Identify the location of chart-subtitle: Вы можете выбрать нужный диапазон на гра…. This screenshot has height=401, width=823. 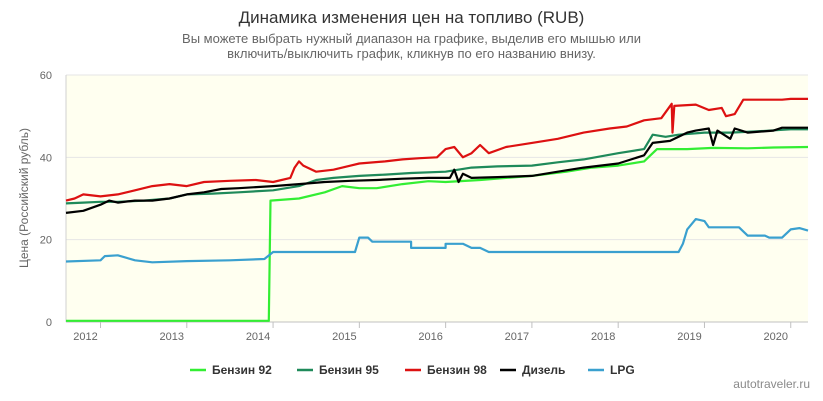
(411, 46).